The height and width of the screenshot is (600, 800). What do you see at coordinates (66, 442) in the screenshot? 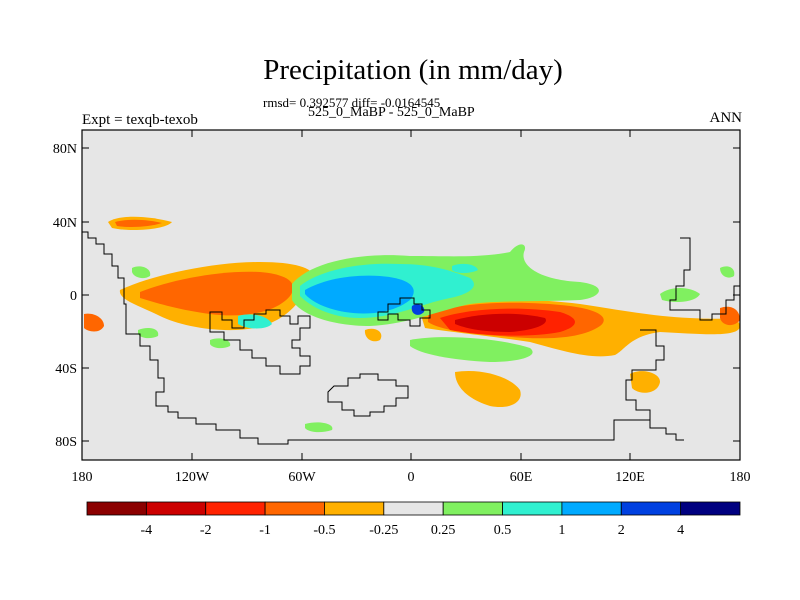
I see `lat-tick-label: 80S` at bounding box center [66, 442].